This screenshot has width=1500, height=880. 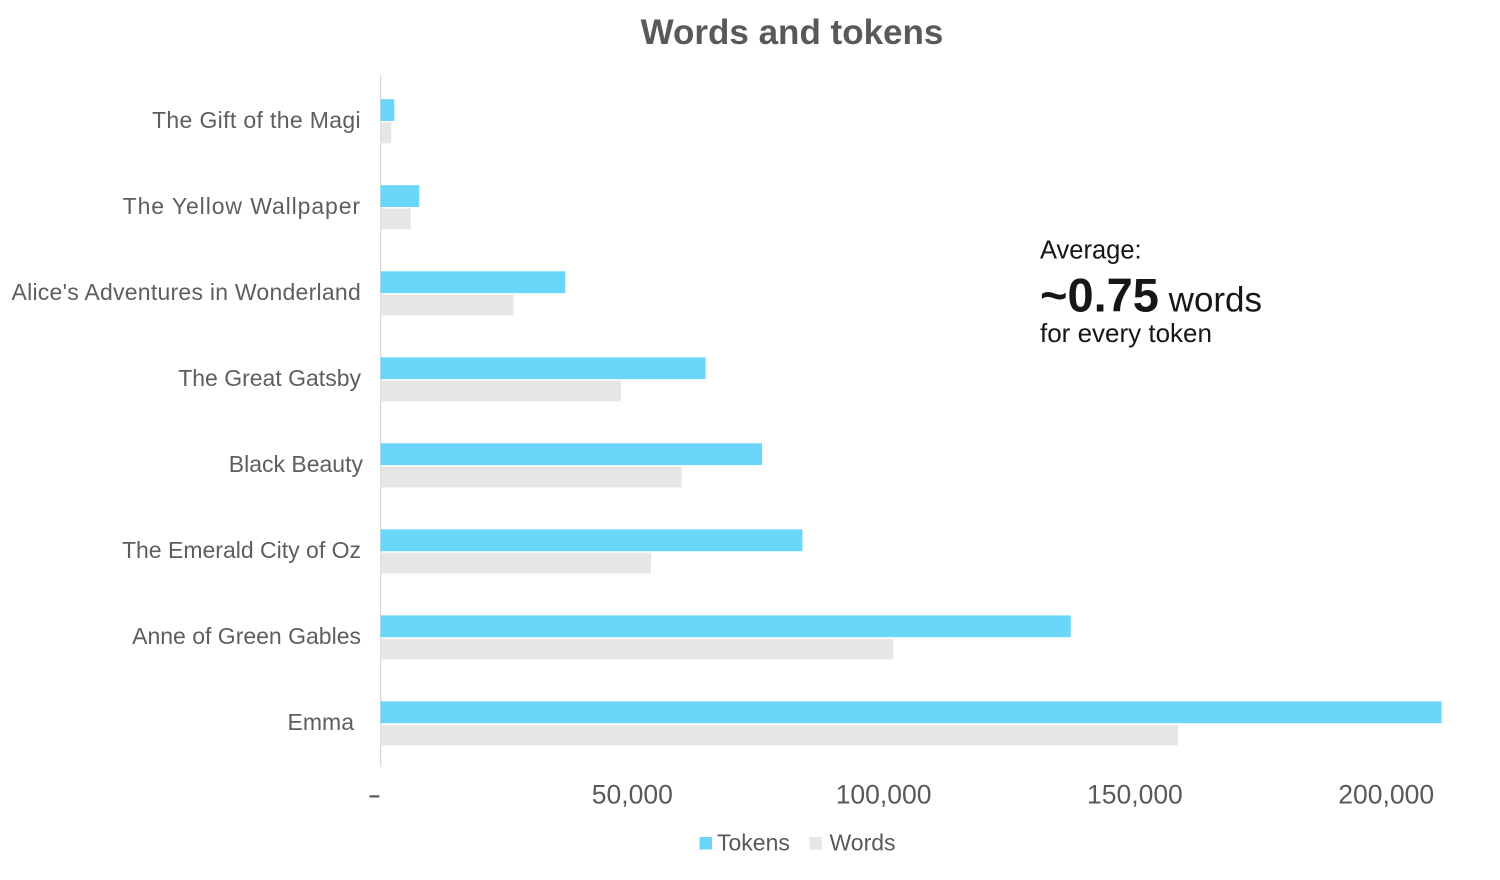 I want to click on svg-text: Emma, so click(x=321, y=722).